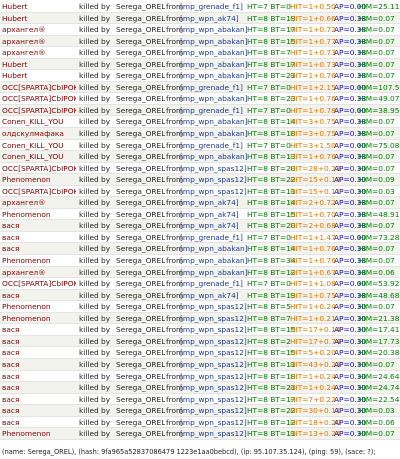  I want to click on hit: HIT=1+0.70, so click(313, 214).